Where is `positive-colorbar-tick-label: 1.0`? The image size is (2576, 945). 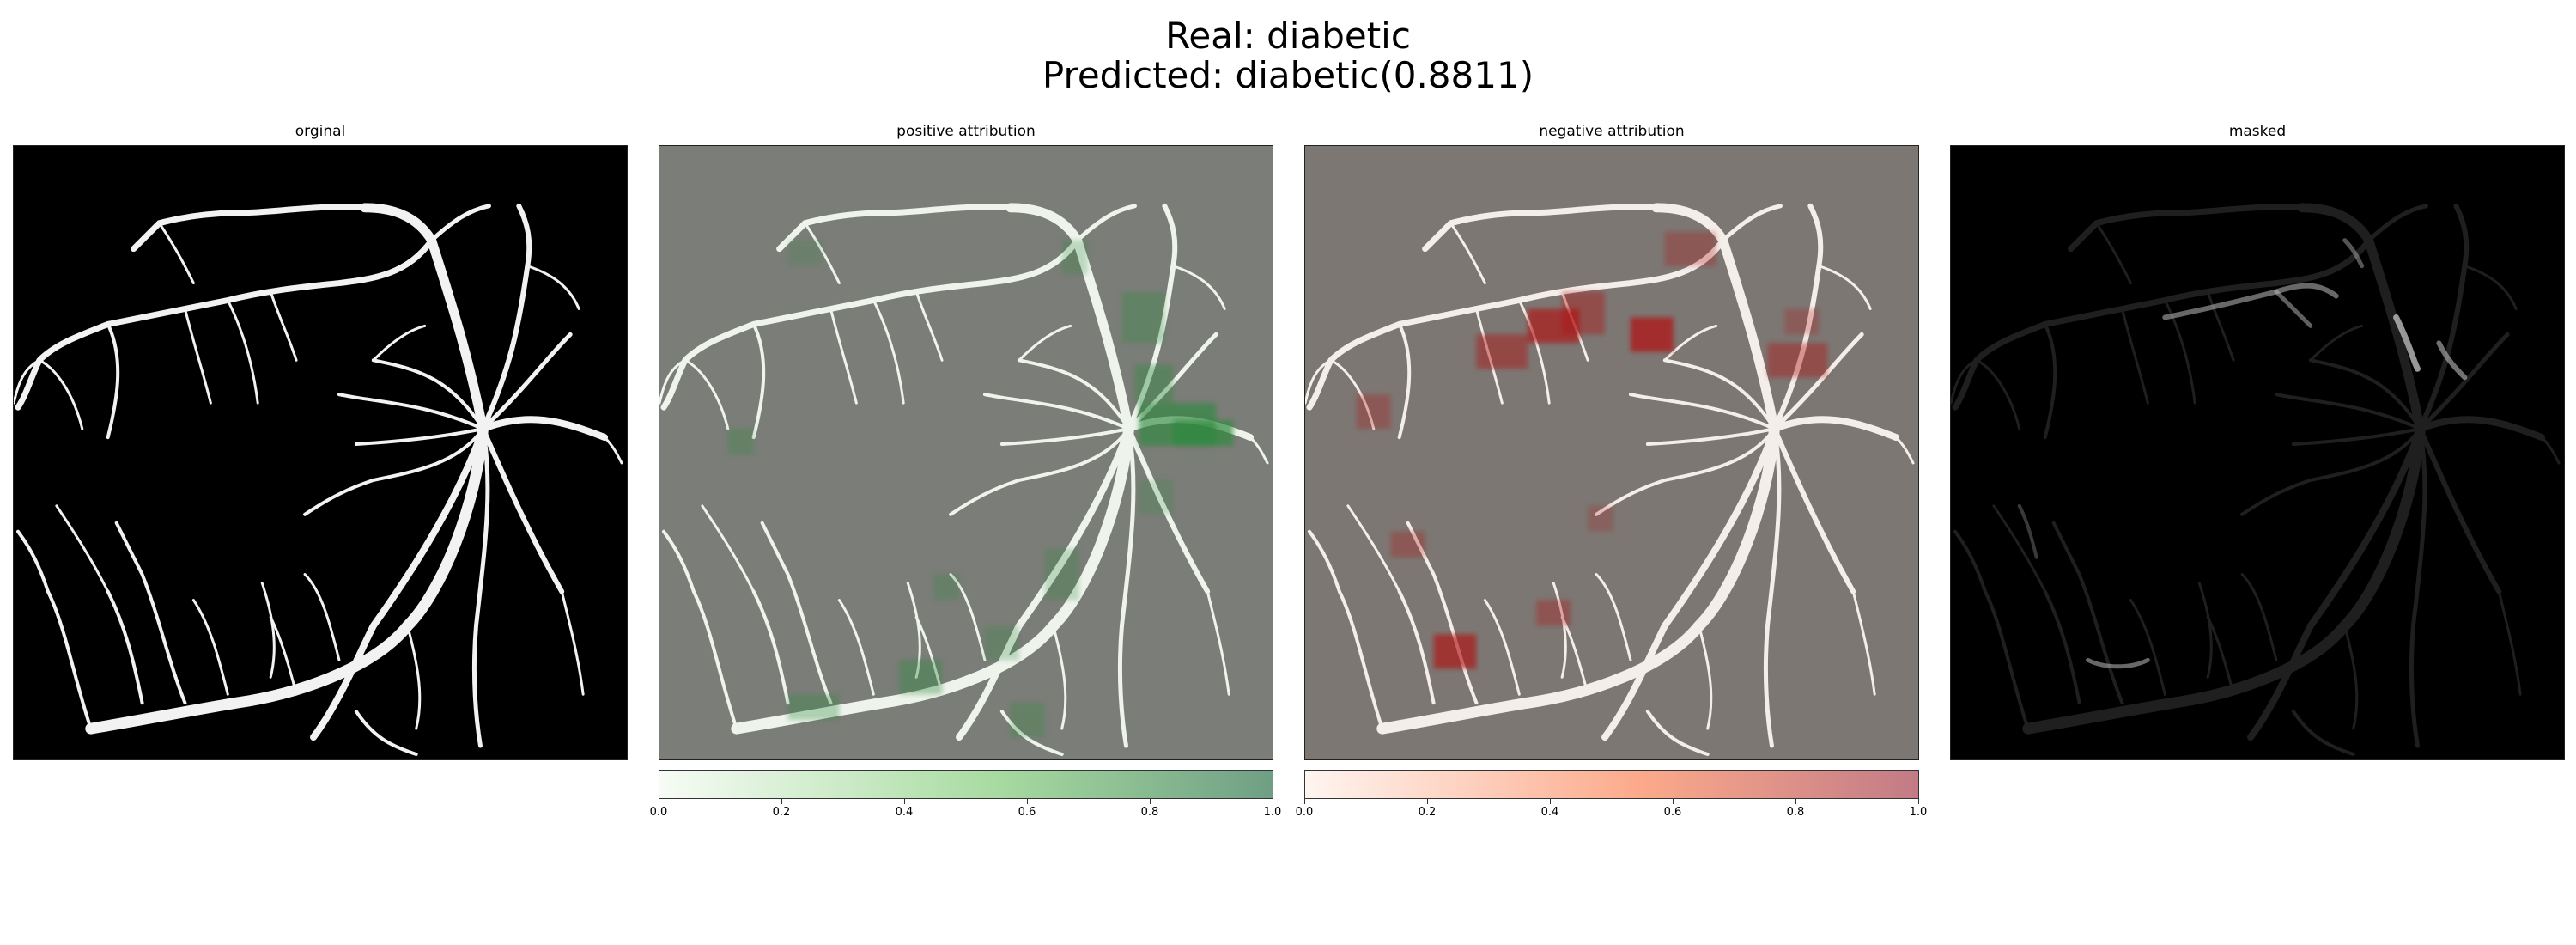 positive-colorbar-tick-label: 1.0 is located at coordinates (1272, 812).